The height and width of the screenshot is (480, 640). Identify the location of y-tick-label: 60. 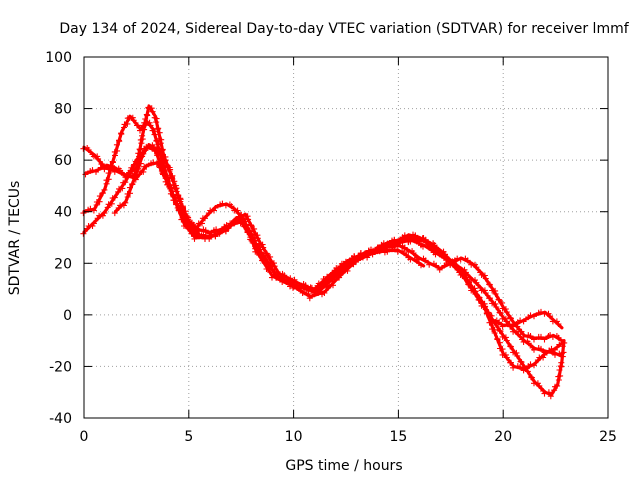
(63, 161).